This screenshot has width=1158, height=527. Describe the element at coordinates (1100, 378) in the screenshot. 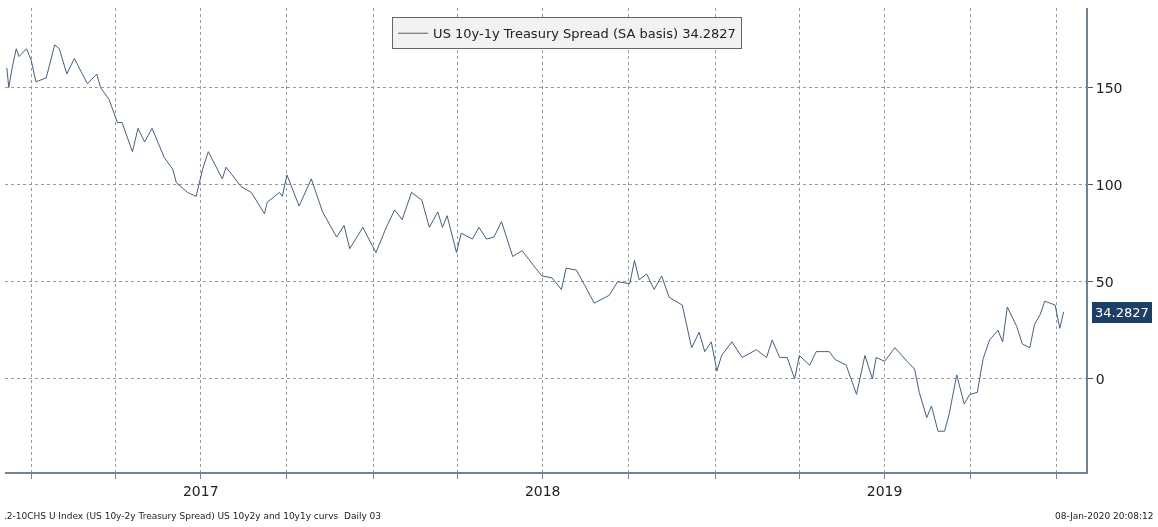

I see `y-tick-label: 0` at that location.